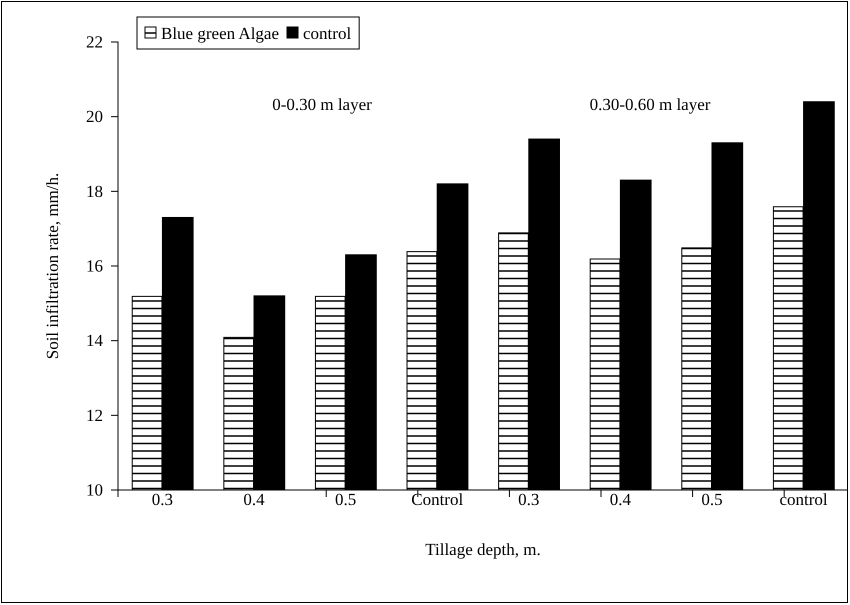  Describe the element at coordinates (650, 104) in the screenshot. I see `annotation: 0.30-0.60 m layer` at that location.